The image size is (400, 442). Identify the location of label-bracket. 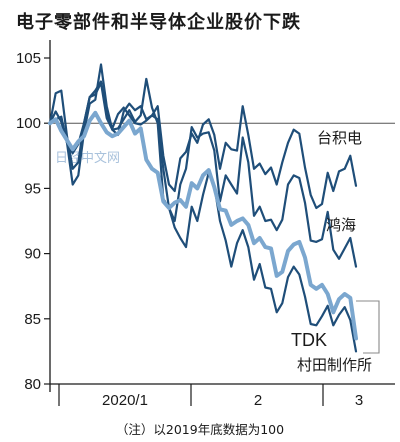
(368, 327).